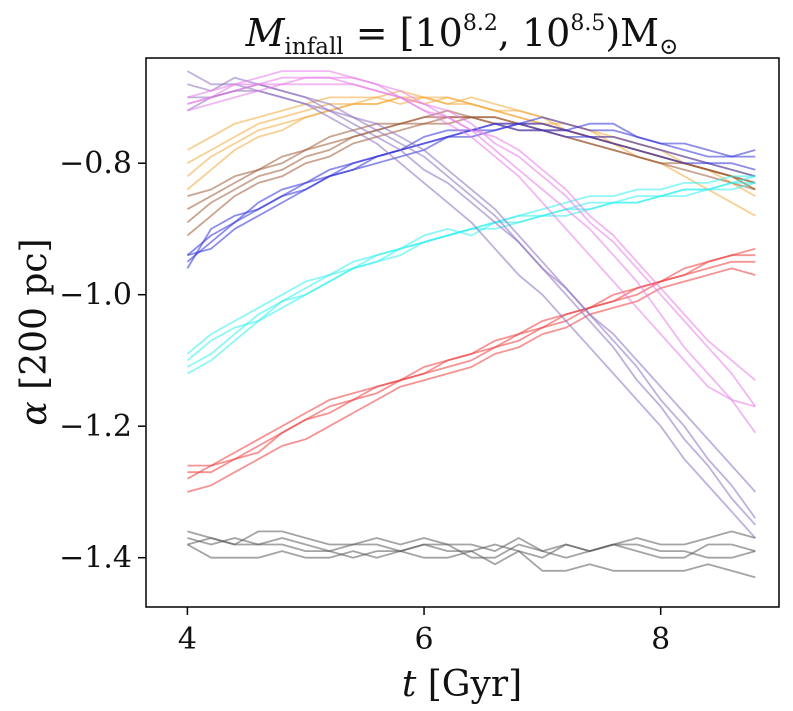 The width and height of the screenshot is (793, 711). Describe the element at coordinates (34, 413) in the screenshot. I see `y-axis-symbol: α` at that location.